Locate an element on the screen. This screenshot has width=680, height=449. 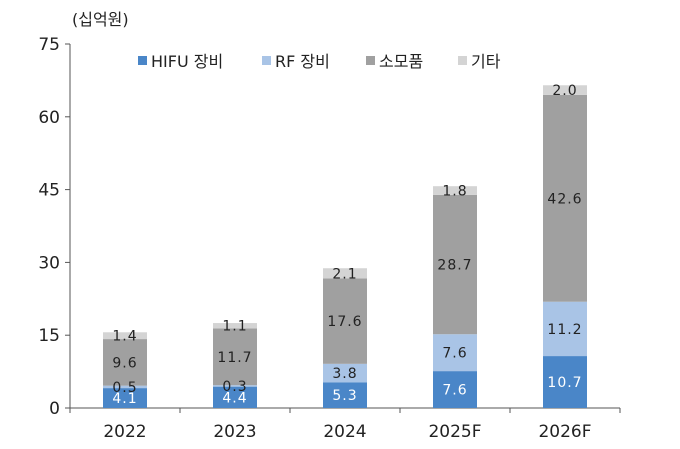
legend-label: HIFU 장비 is located at coordinates (187, 61).